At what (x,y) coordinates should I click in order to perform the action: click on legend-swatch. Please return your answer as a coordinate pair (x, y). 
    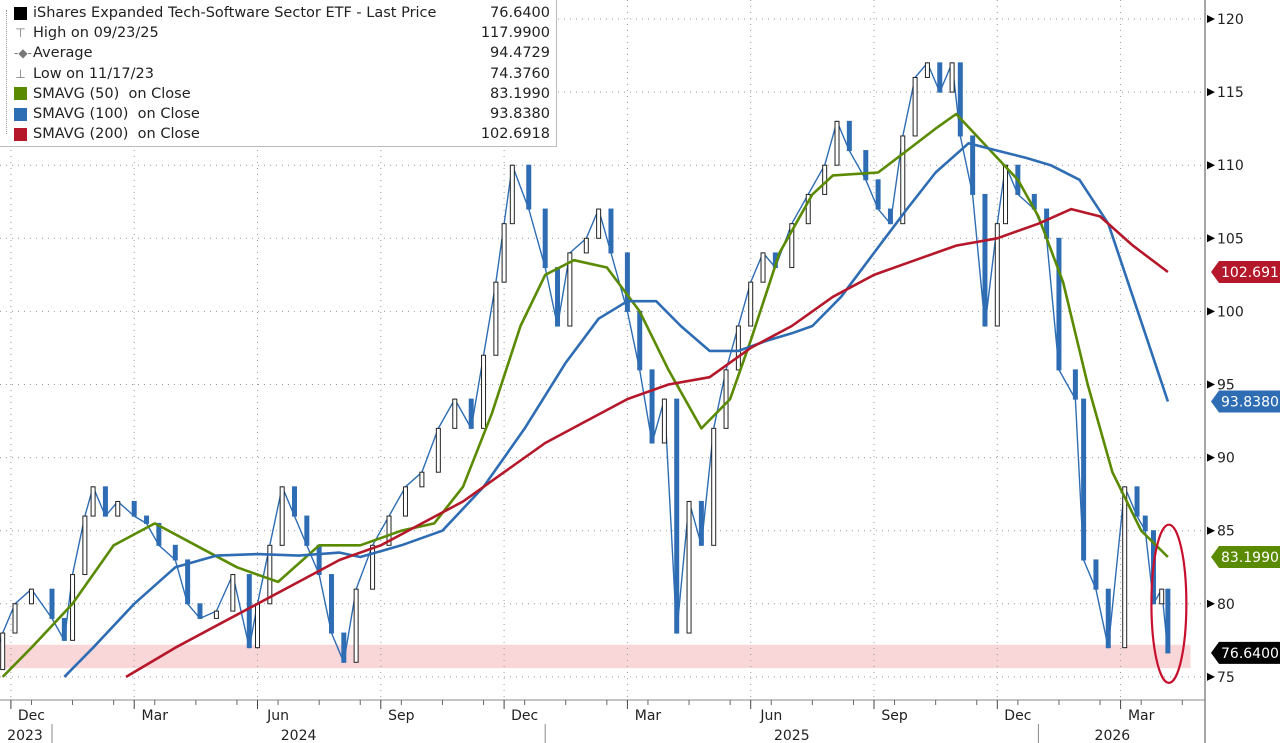
    Looking at the image, I should click on (20, 13).